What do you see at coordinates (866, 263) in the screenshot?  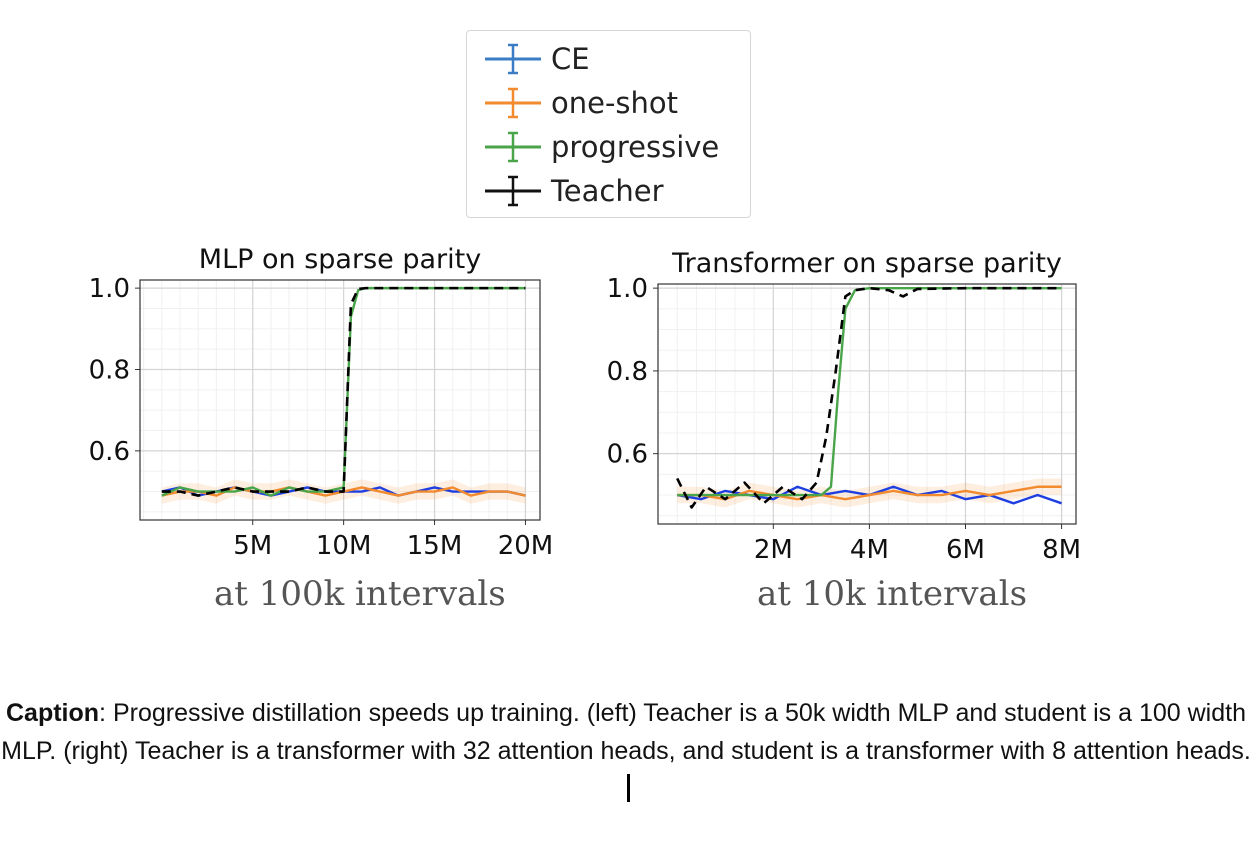 I see `chart-title: Transformer on sparse parity` at bounding box center [866, 263].